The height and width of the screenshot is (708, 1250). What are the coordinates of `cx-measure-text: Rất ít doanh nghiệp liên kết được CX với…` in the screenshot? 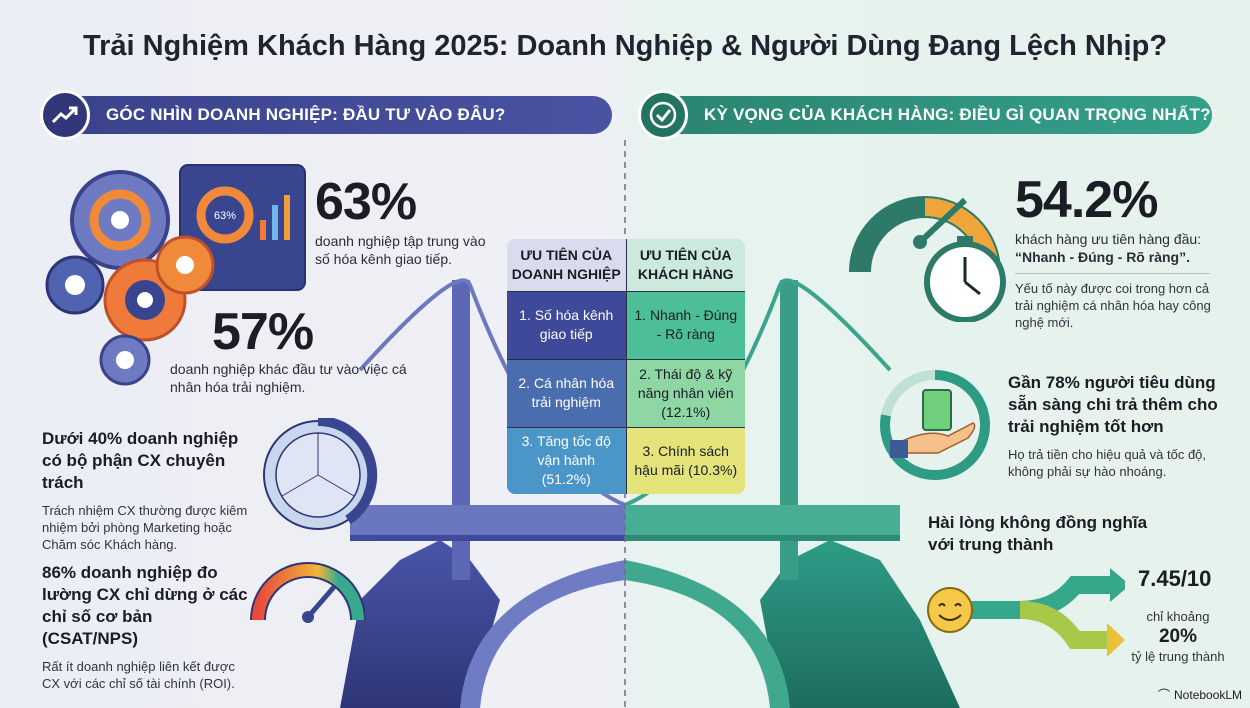 It's located at (138, 675).